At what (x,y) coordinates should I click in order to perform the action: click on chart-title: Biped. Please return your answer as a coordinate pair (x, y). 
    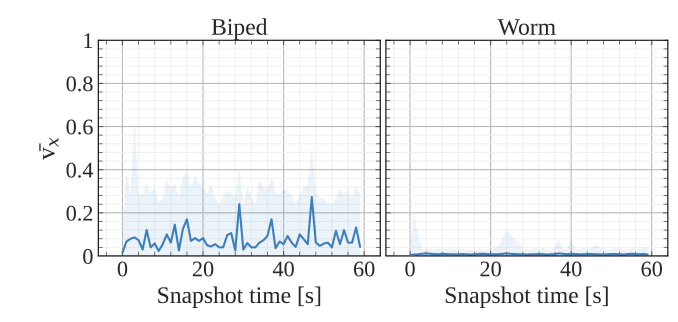
    Looking at the image, I should click on (240, 29).